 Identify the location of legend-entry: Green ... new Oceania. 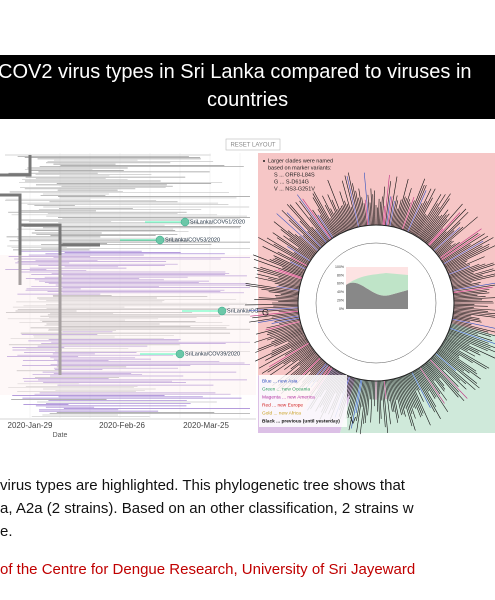
(286, 389).